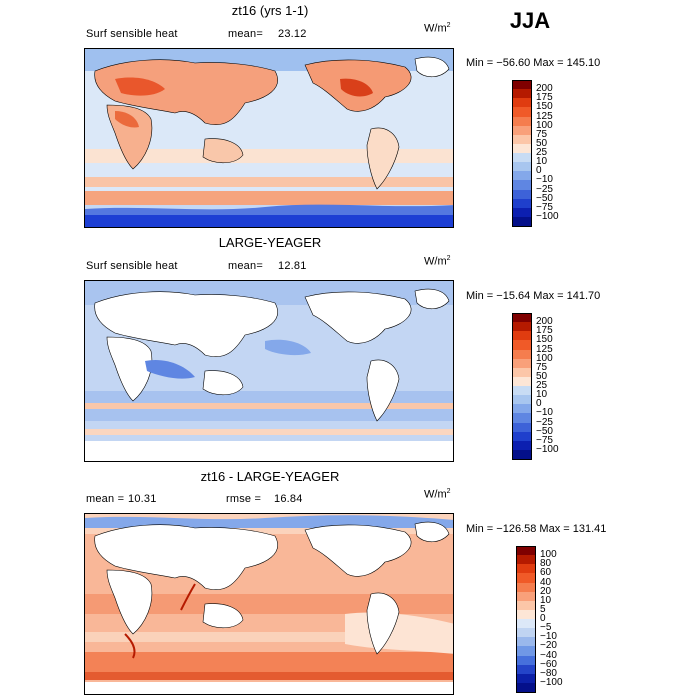 This screenshot has width=700, height=700. I want to click on panel-2-title: LARGE-YEAGER, so click(270, 242).